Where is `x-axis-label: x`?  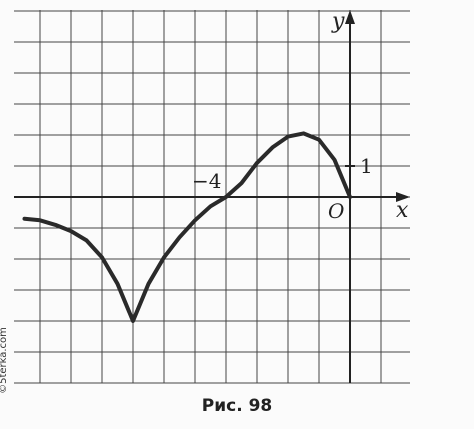
x-axis-label: x is located at coordinates (402, 210).